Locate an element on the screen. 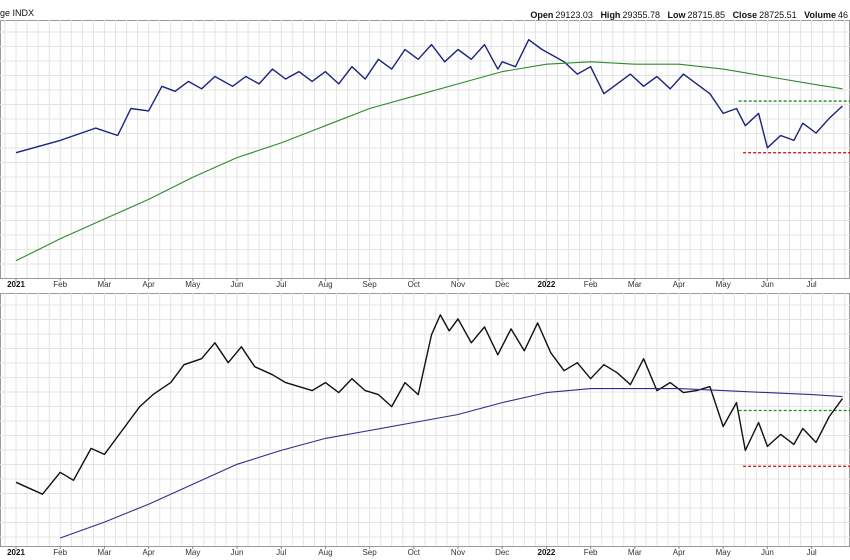  high-label: High is located at coordinates (610, 15).